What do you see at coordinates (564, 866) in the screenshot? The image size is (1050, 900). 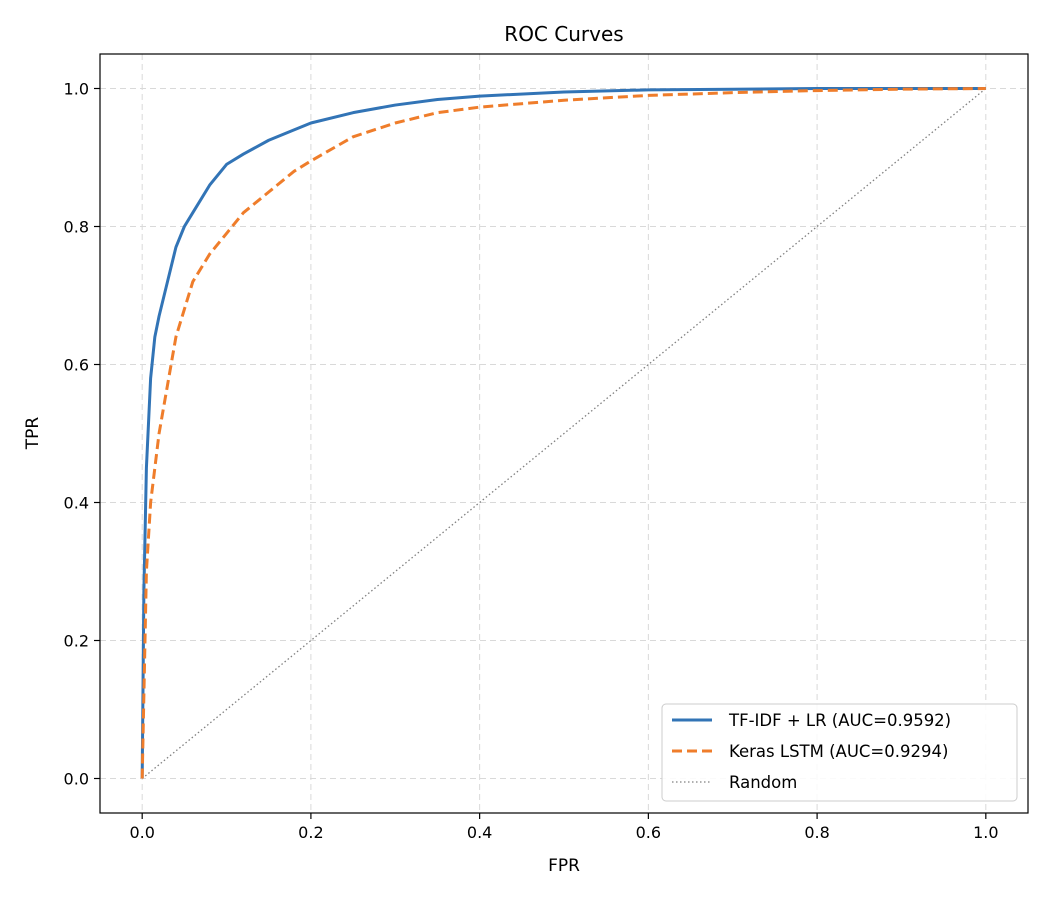 I see `x-axis-label: FPR` at bounding box center [564, 866].